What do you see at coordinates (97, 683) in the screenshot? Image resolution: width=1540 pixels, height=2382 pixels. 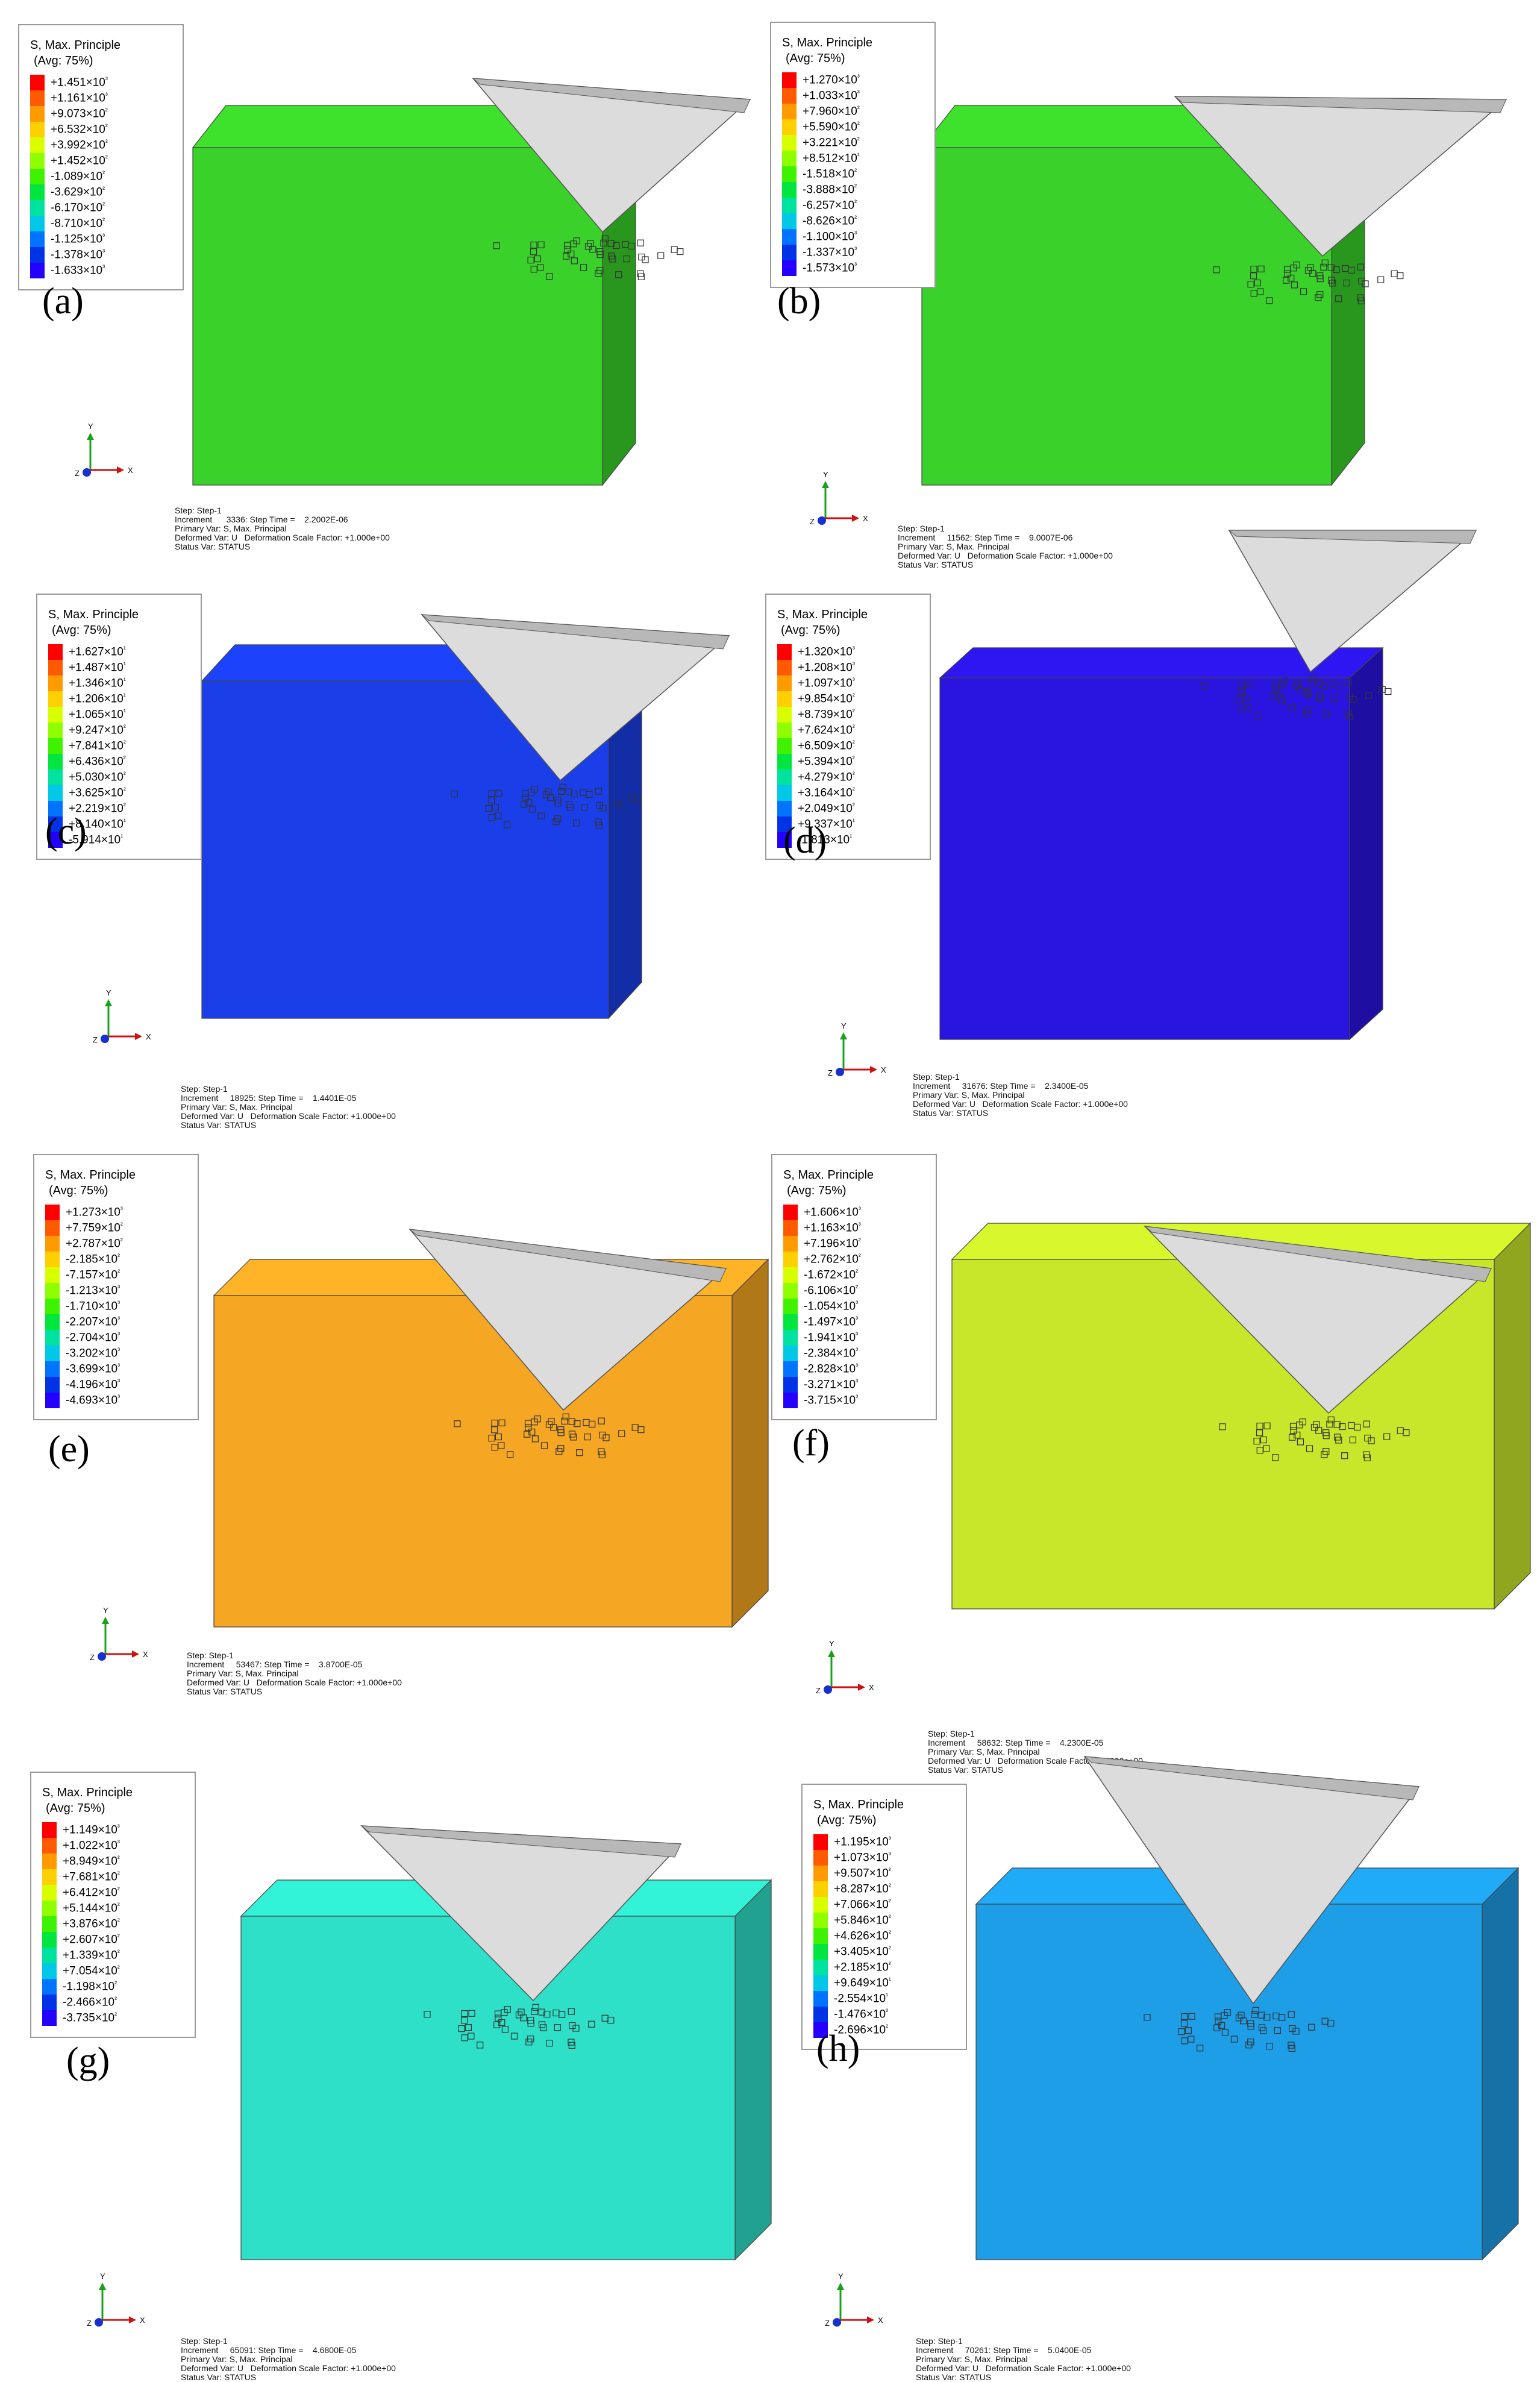 I see `legend-value: +1.346×10¹` at bounding box center [97, 683].